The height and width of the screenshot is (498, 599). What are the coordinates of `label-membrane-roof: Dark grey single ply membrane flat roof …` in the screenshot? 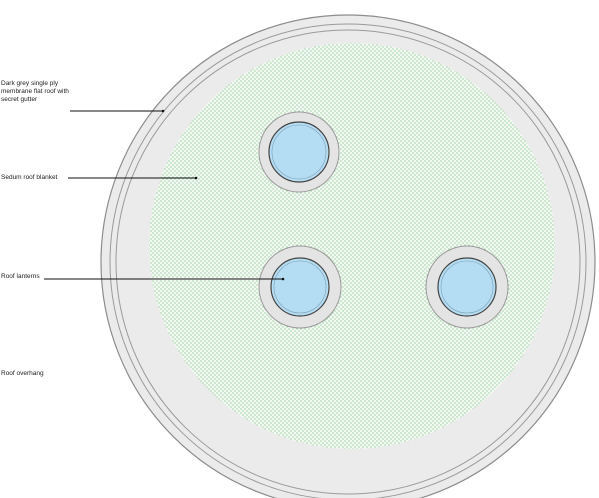 It's located at (35, 91).